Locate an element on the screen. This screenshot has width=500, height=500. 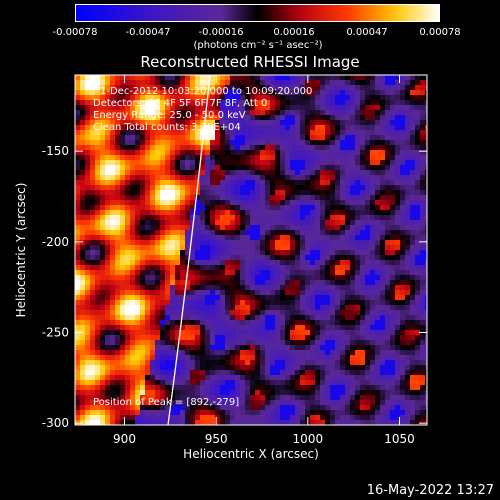
colorbar-tick: -0.00016 is located at coordinates (221, 32).